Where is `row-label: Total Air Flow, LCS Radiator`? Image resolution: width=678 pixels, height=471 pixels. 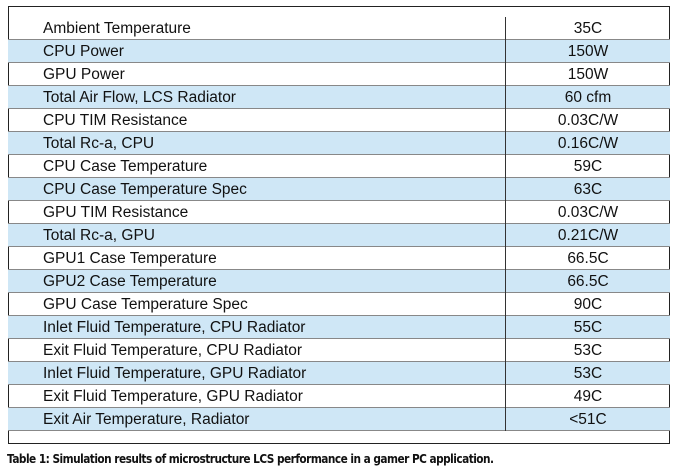 row-label: Total Air Flow, LCS Radiator is located at coordinates (139, 97).